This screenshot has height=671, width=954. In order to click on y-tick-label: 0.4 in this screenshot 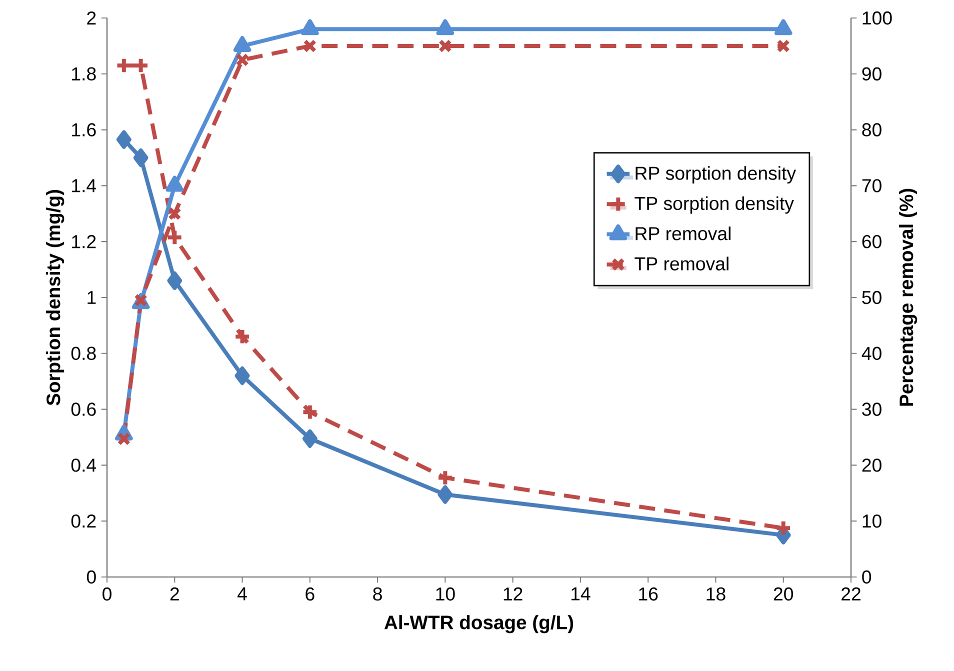, I will do `click(83, 465)`.